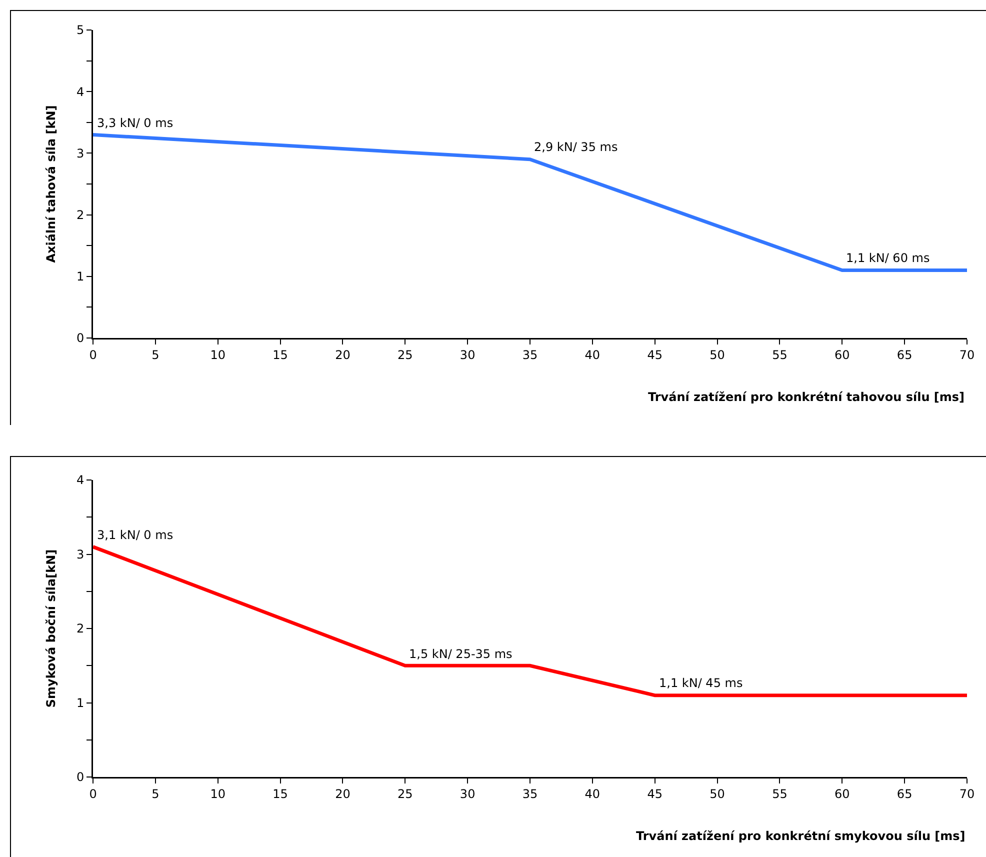  Describe the element at coordinates (51, 628) in the screenshot. I see `y-axis-title: Smyková boční síla[kN]` at that location.